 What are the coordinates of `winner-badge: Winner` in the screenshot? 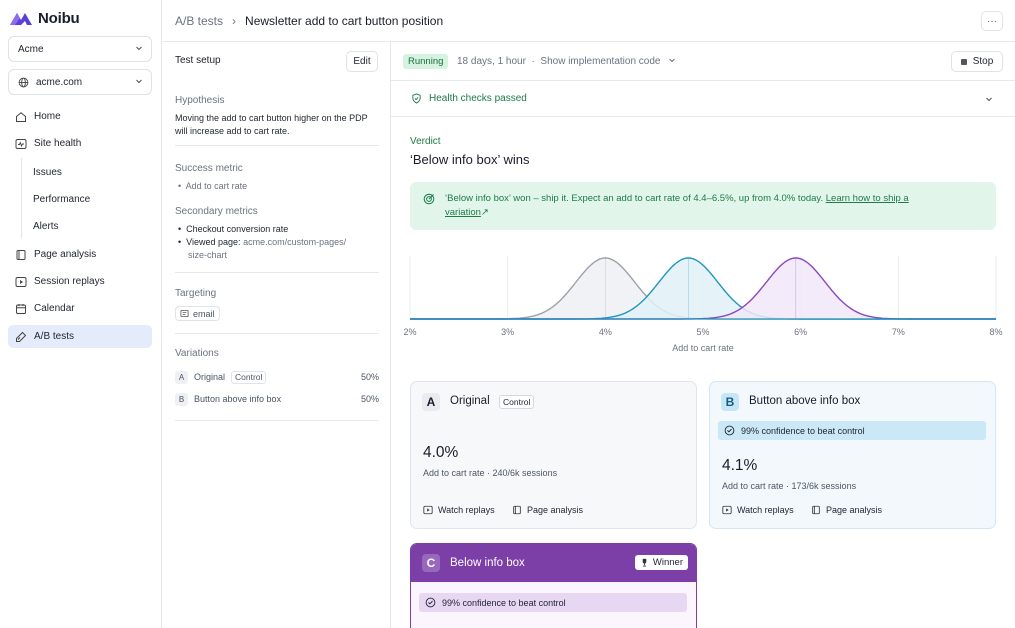 It's located at (661, 562).